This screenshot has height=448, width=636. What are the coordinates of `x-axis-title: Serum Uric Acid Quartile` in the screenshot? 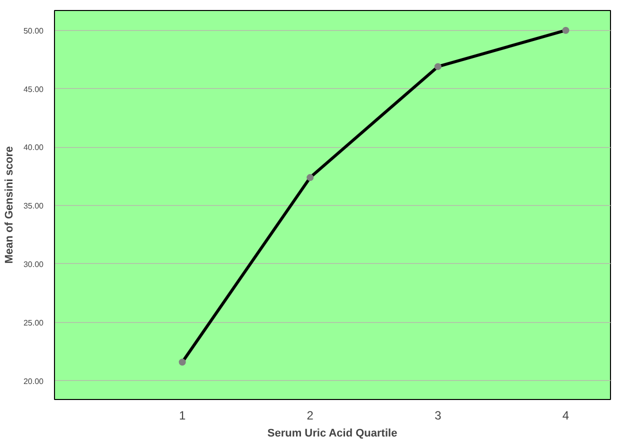 It's located at (332, 434).